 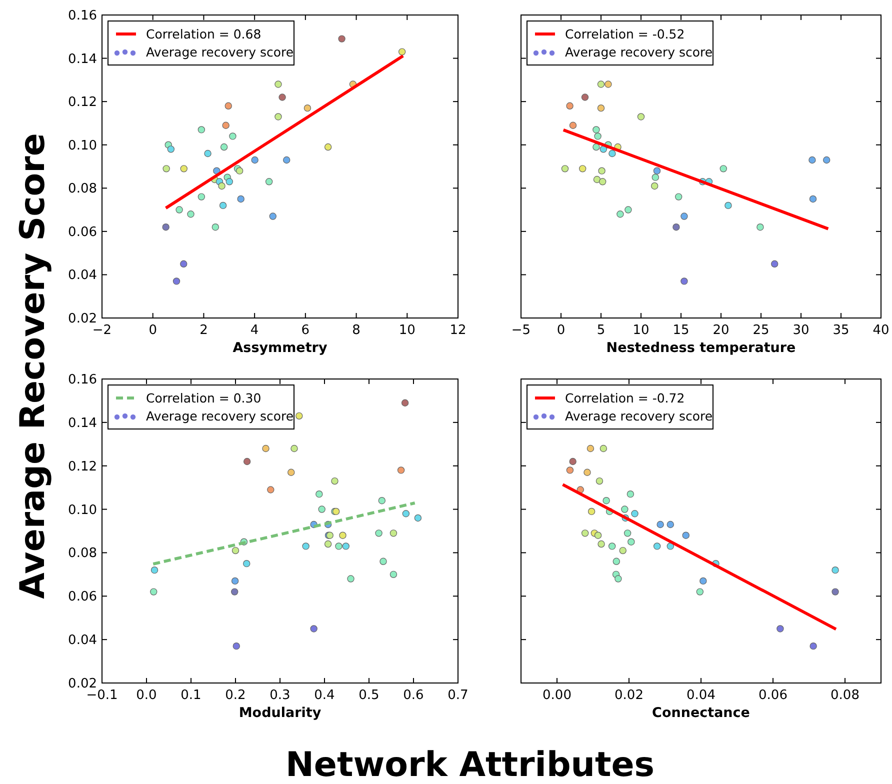 I want to click on x-tick-label: 5, so click(x=601, y=330).